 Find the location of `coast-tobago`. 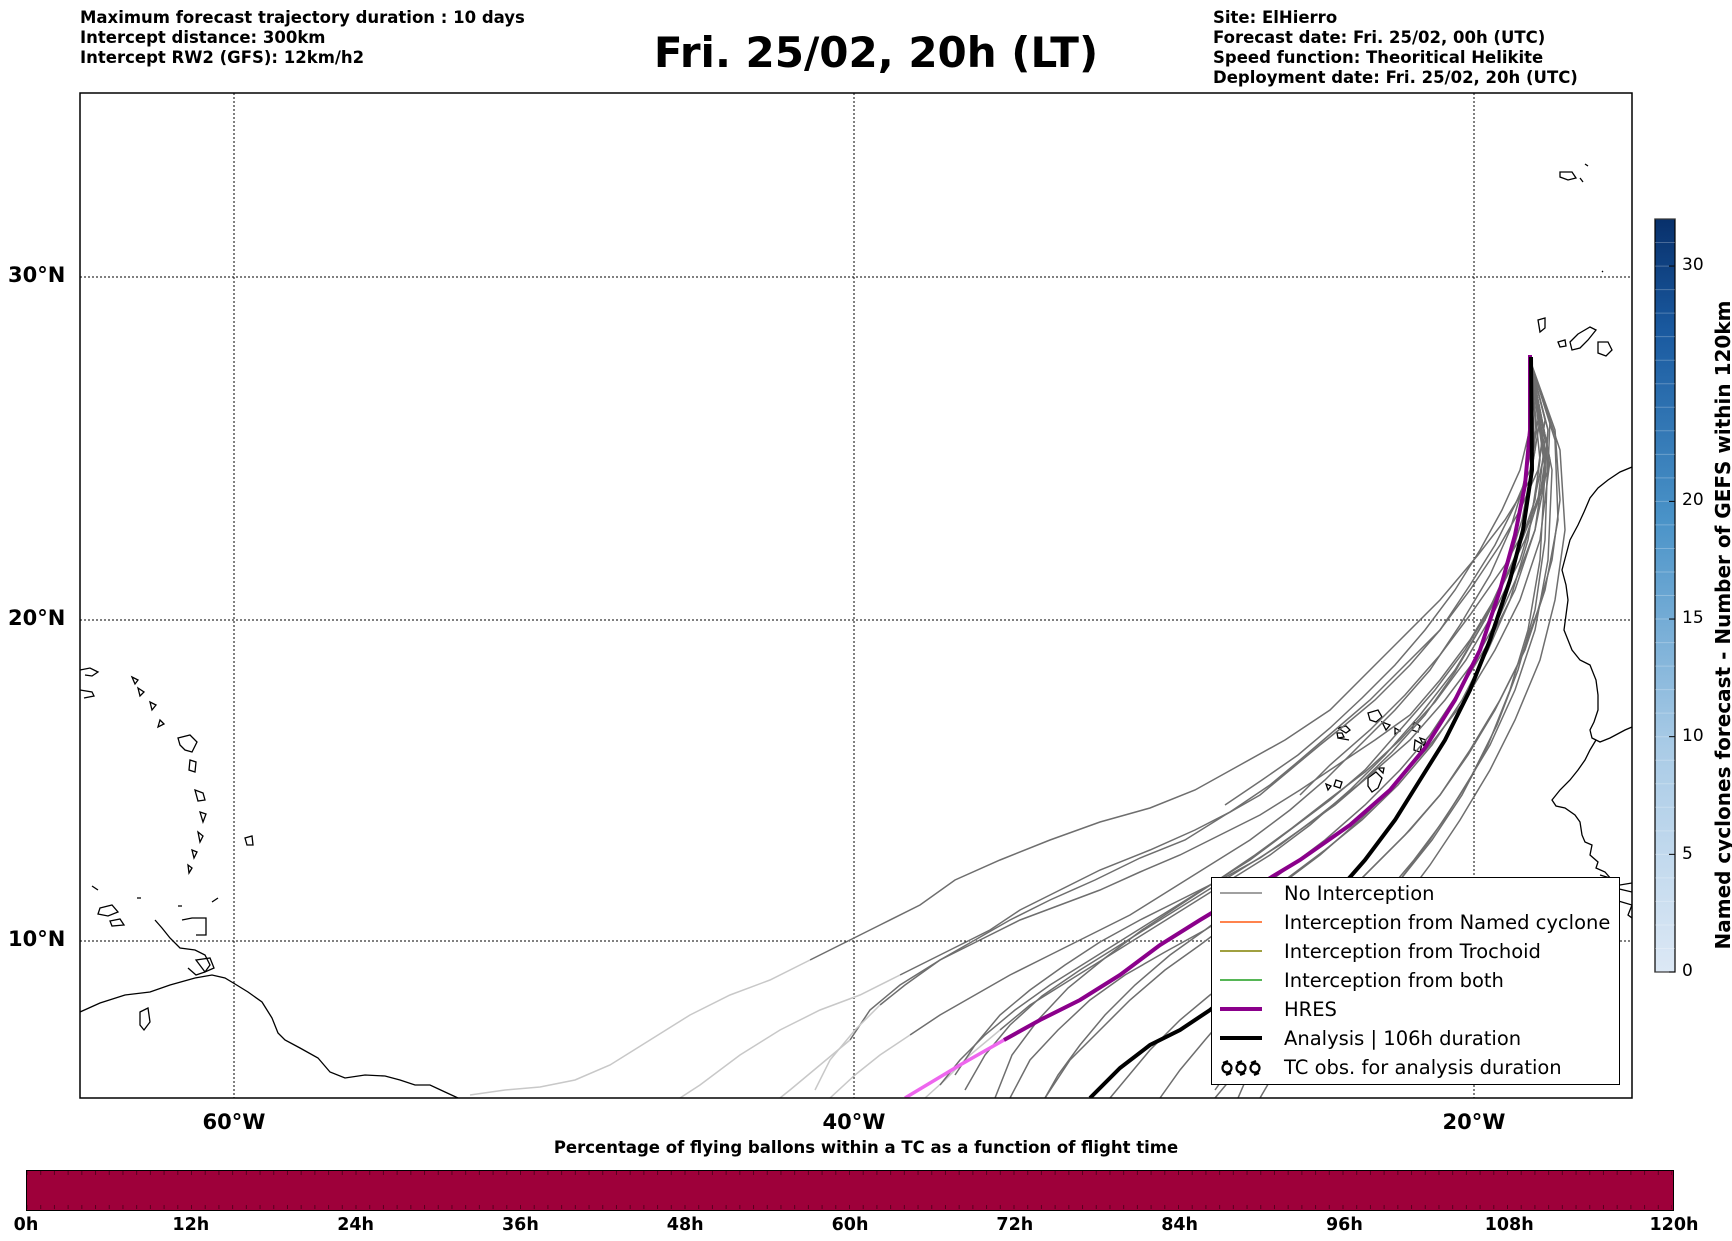

coast-tobago is located at coordinates (194, 926).